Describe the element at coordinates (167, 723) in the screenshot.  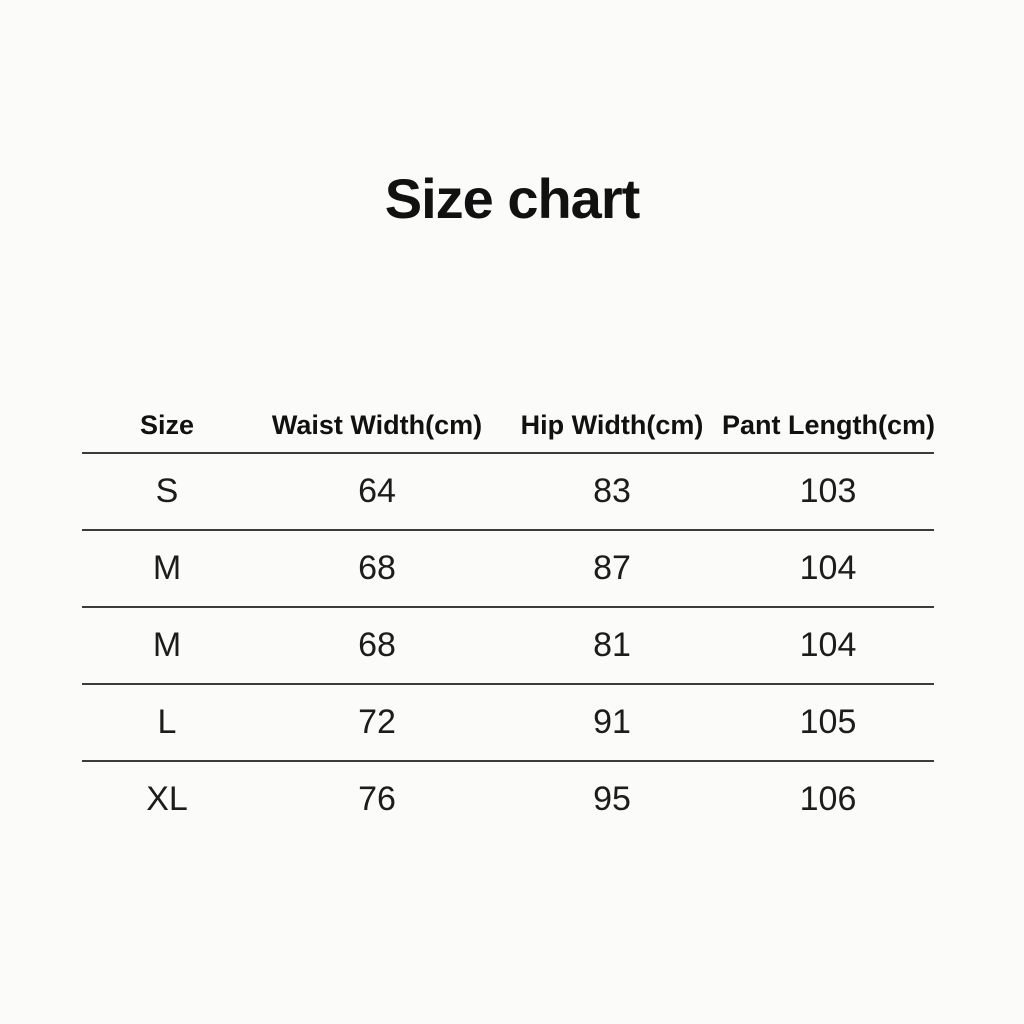
I see `table-cell-size: L` at that location.